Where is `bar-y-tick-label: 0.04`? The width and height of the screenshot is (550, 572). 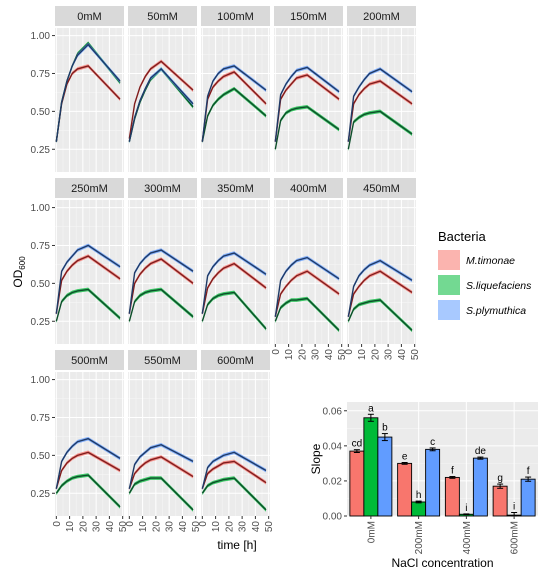
bar-y-tick-label: 0.04 is located at coordinates (333, 446).